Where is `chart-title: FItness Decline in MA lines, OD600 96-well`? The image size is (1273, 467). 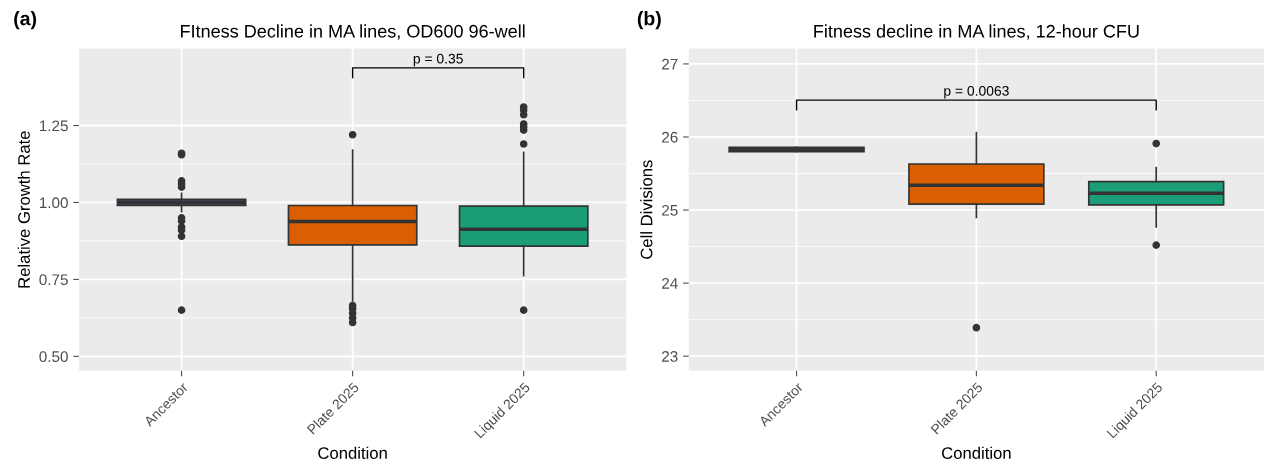
chart-title: FItness Decline in MA lines, OD600 96-well is located at coordinates (353, 32).